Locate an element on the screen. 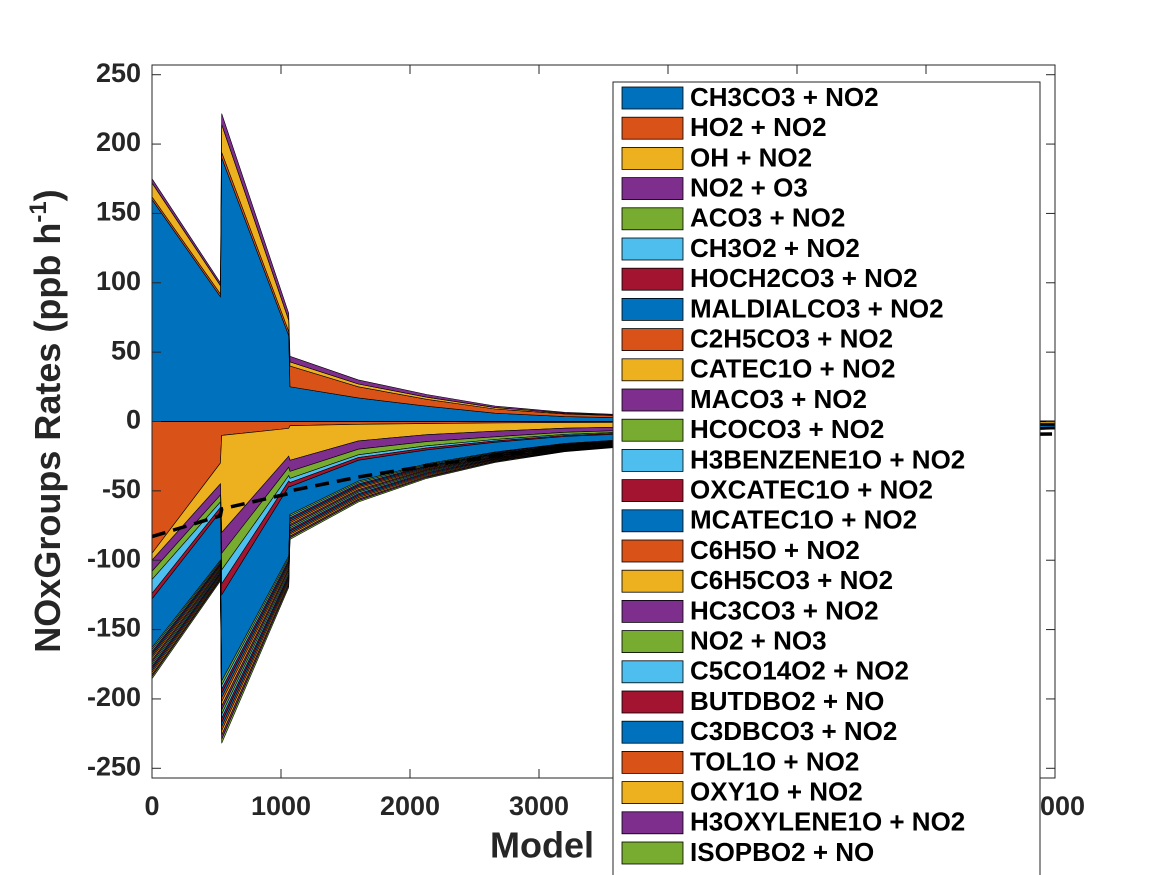 The image size is (1167, 875). legend-label: H3BENZENE1O + NO2 is located at coordinates (827, 459).